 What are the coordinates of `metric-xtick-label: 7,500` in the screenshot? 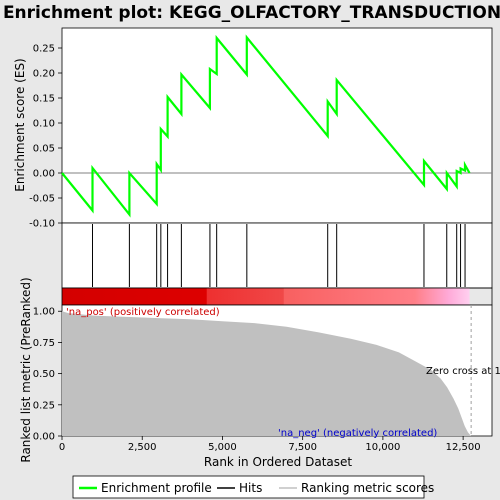 It's located at (302, 447).